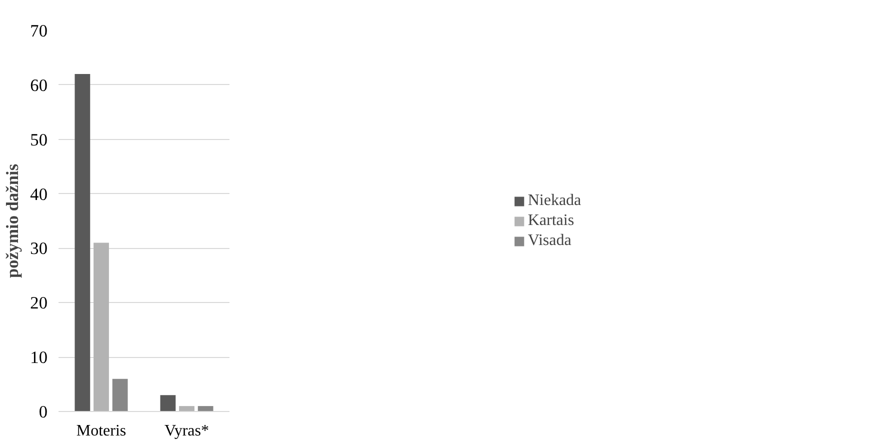 This screenshot has height=448, width=871. Describe the element at coordinates (555, 201) in the screenshot. I see `legend-label: Niekada` at that location.